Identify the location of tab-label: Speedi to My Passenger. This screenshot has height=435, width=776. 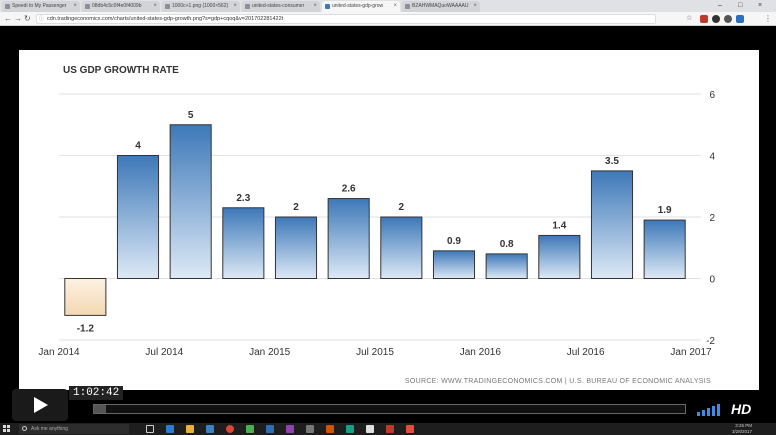
(39, 6).